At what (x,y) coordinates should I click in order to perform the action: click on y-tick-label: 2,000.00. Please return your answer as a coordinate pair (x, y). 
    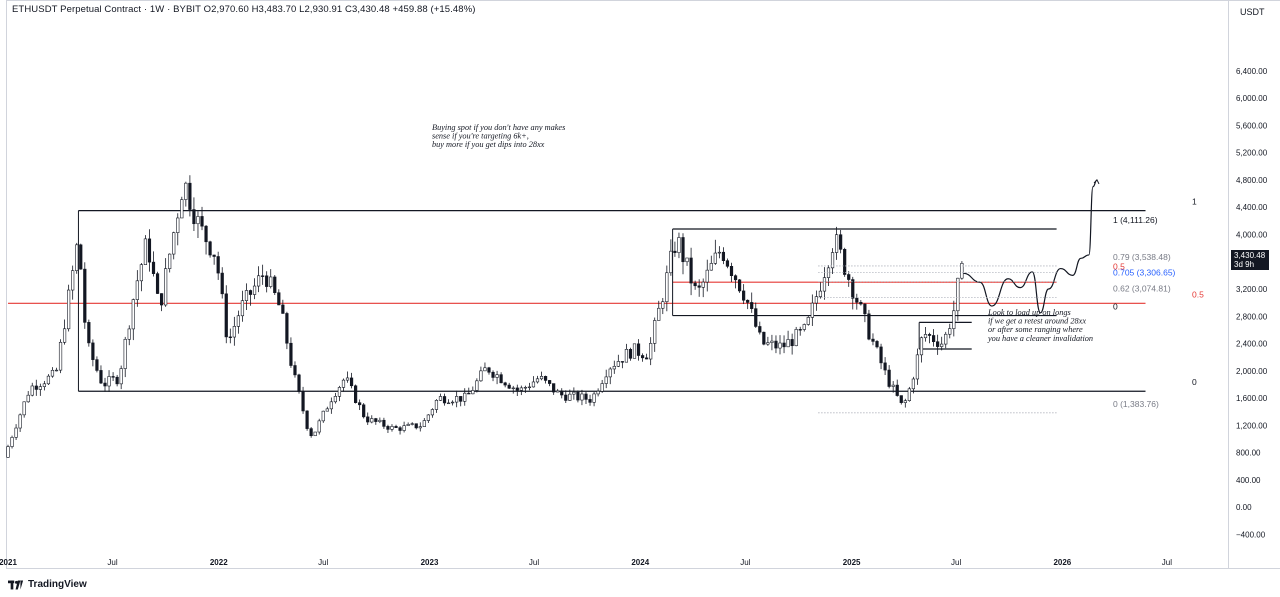
    Looking at the image, I should click on (1252, 371).